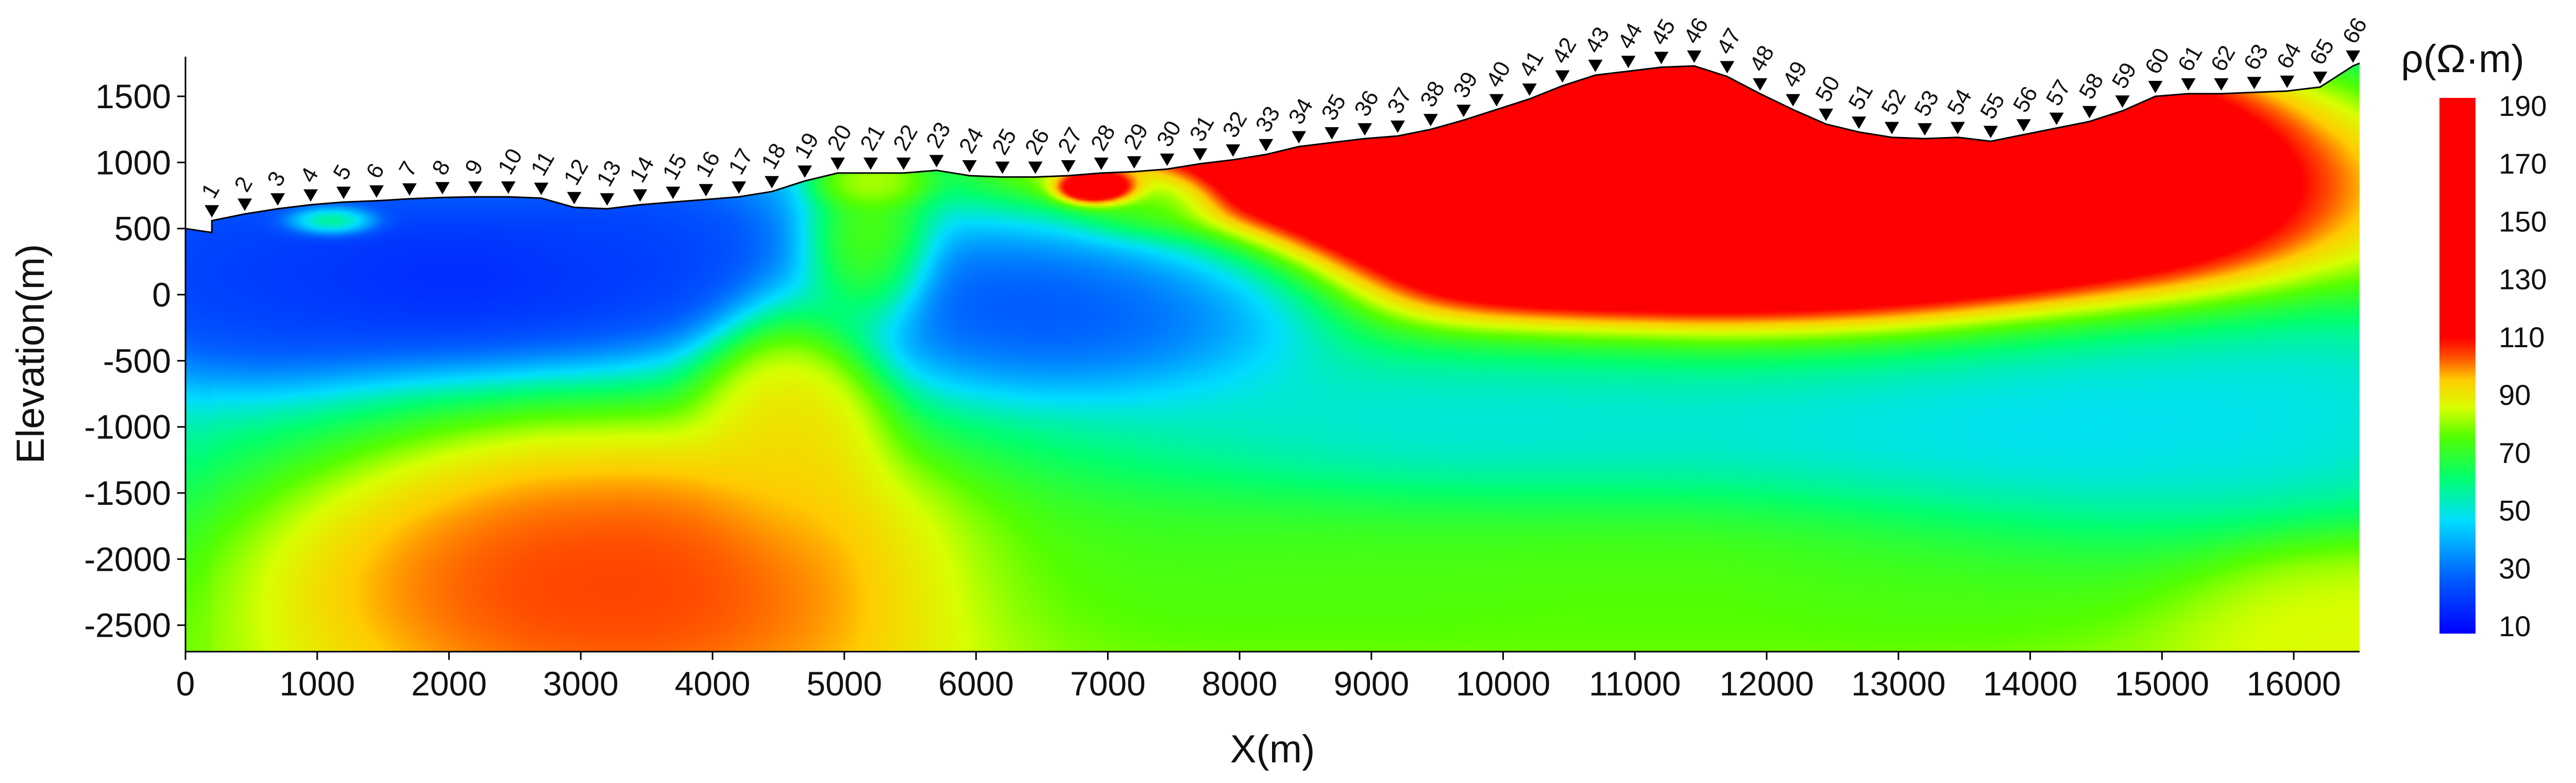 The height and width of the screenshot is (783, 2576). What do you see at coordinates (1366, 103) in the screenshot?
I see `station-label: 36` at bounding box center [1366, 103].